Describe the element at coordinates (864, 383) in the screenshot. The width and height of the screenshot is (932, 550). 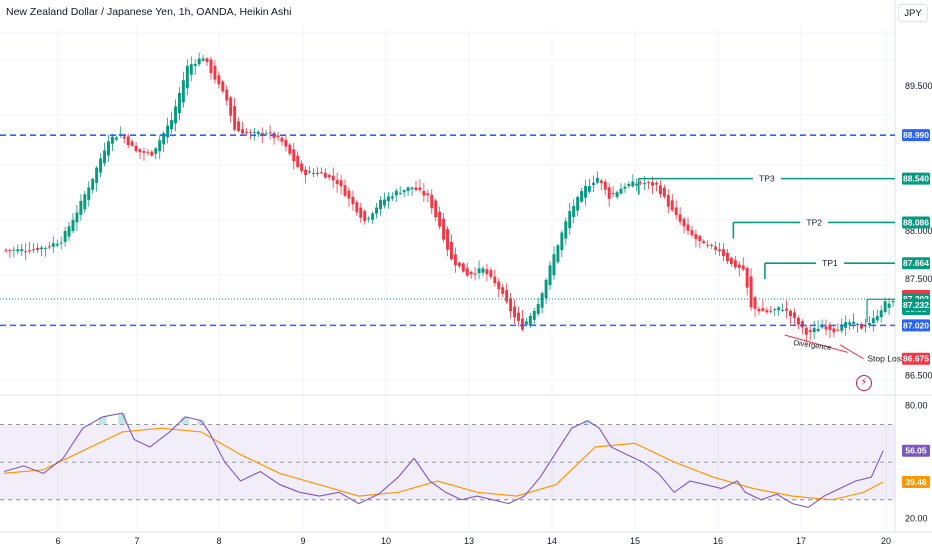
I see `lightning-icon: ⚡` at that location.